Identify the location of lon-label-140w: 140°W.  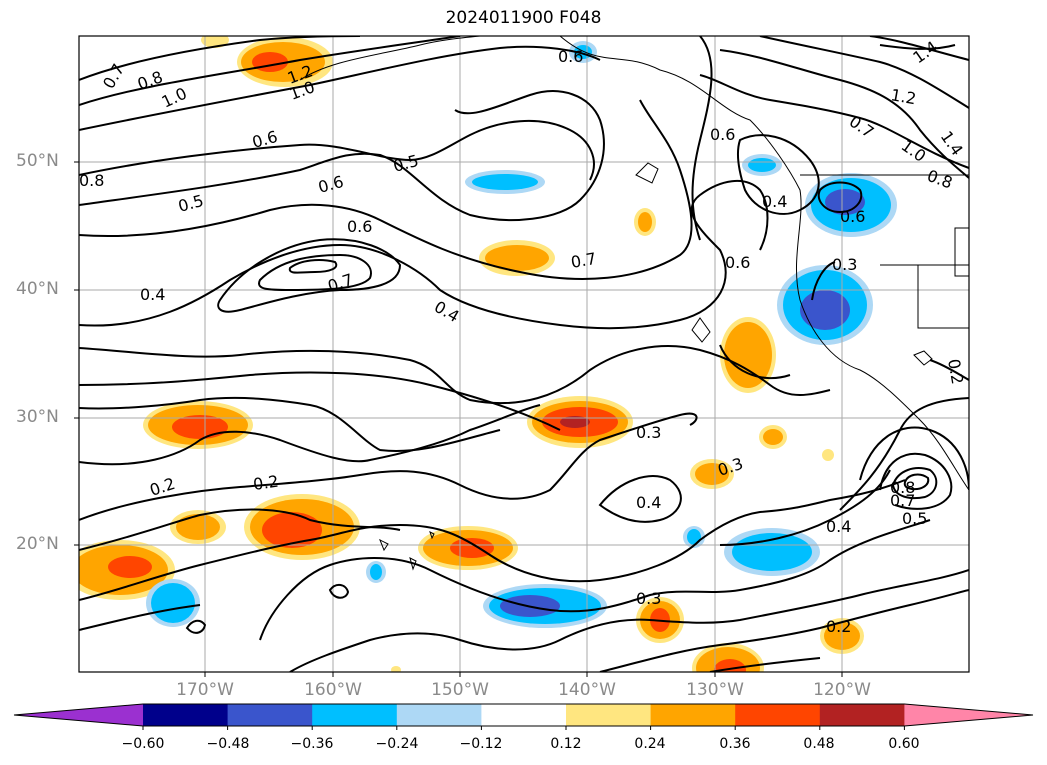
(587, 690).